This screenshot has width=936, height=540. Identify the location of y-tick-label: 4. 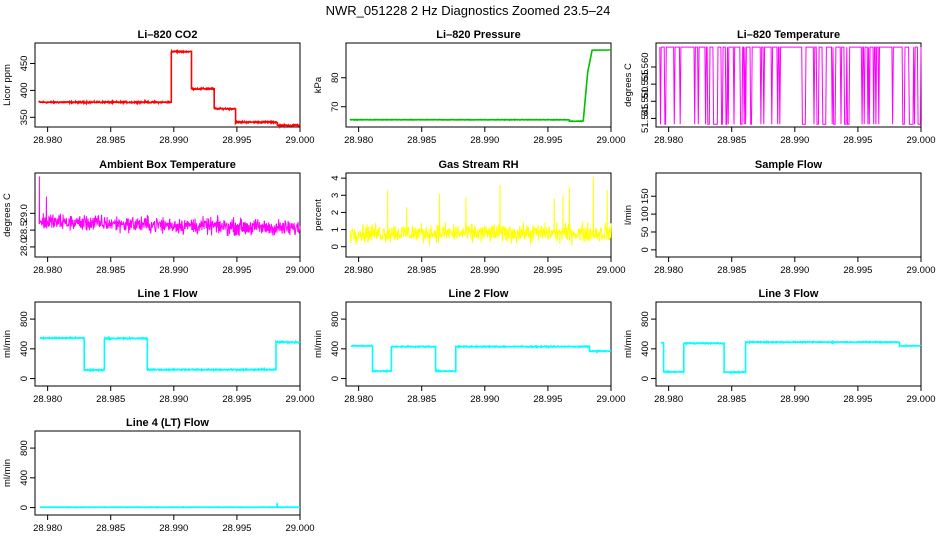
(335, 177).